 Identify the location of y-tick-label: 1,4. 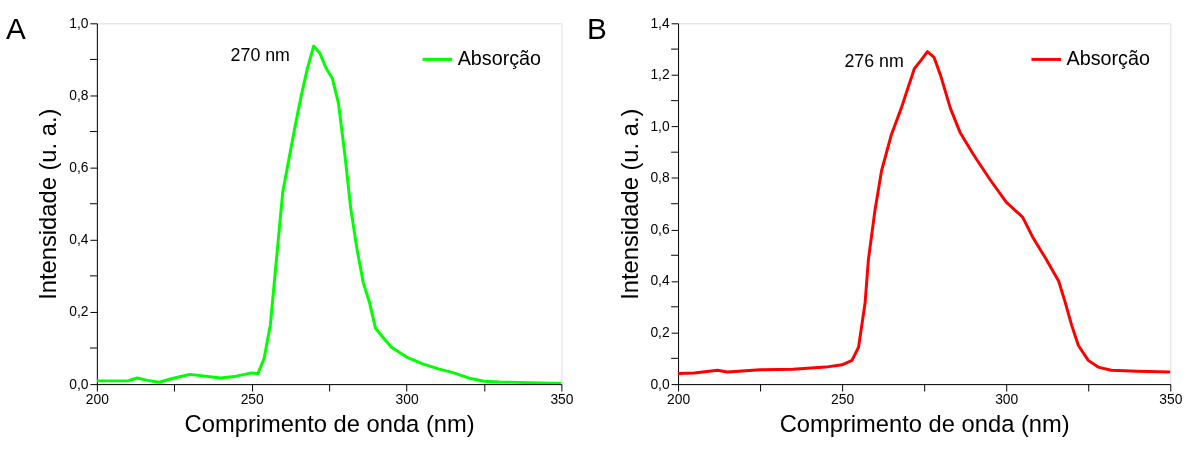
(660, 22).